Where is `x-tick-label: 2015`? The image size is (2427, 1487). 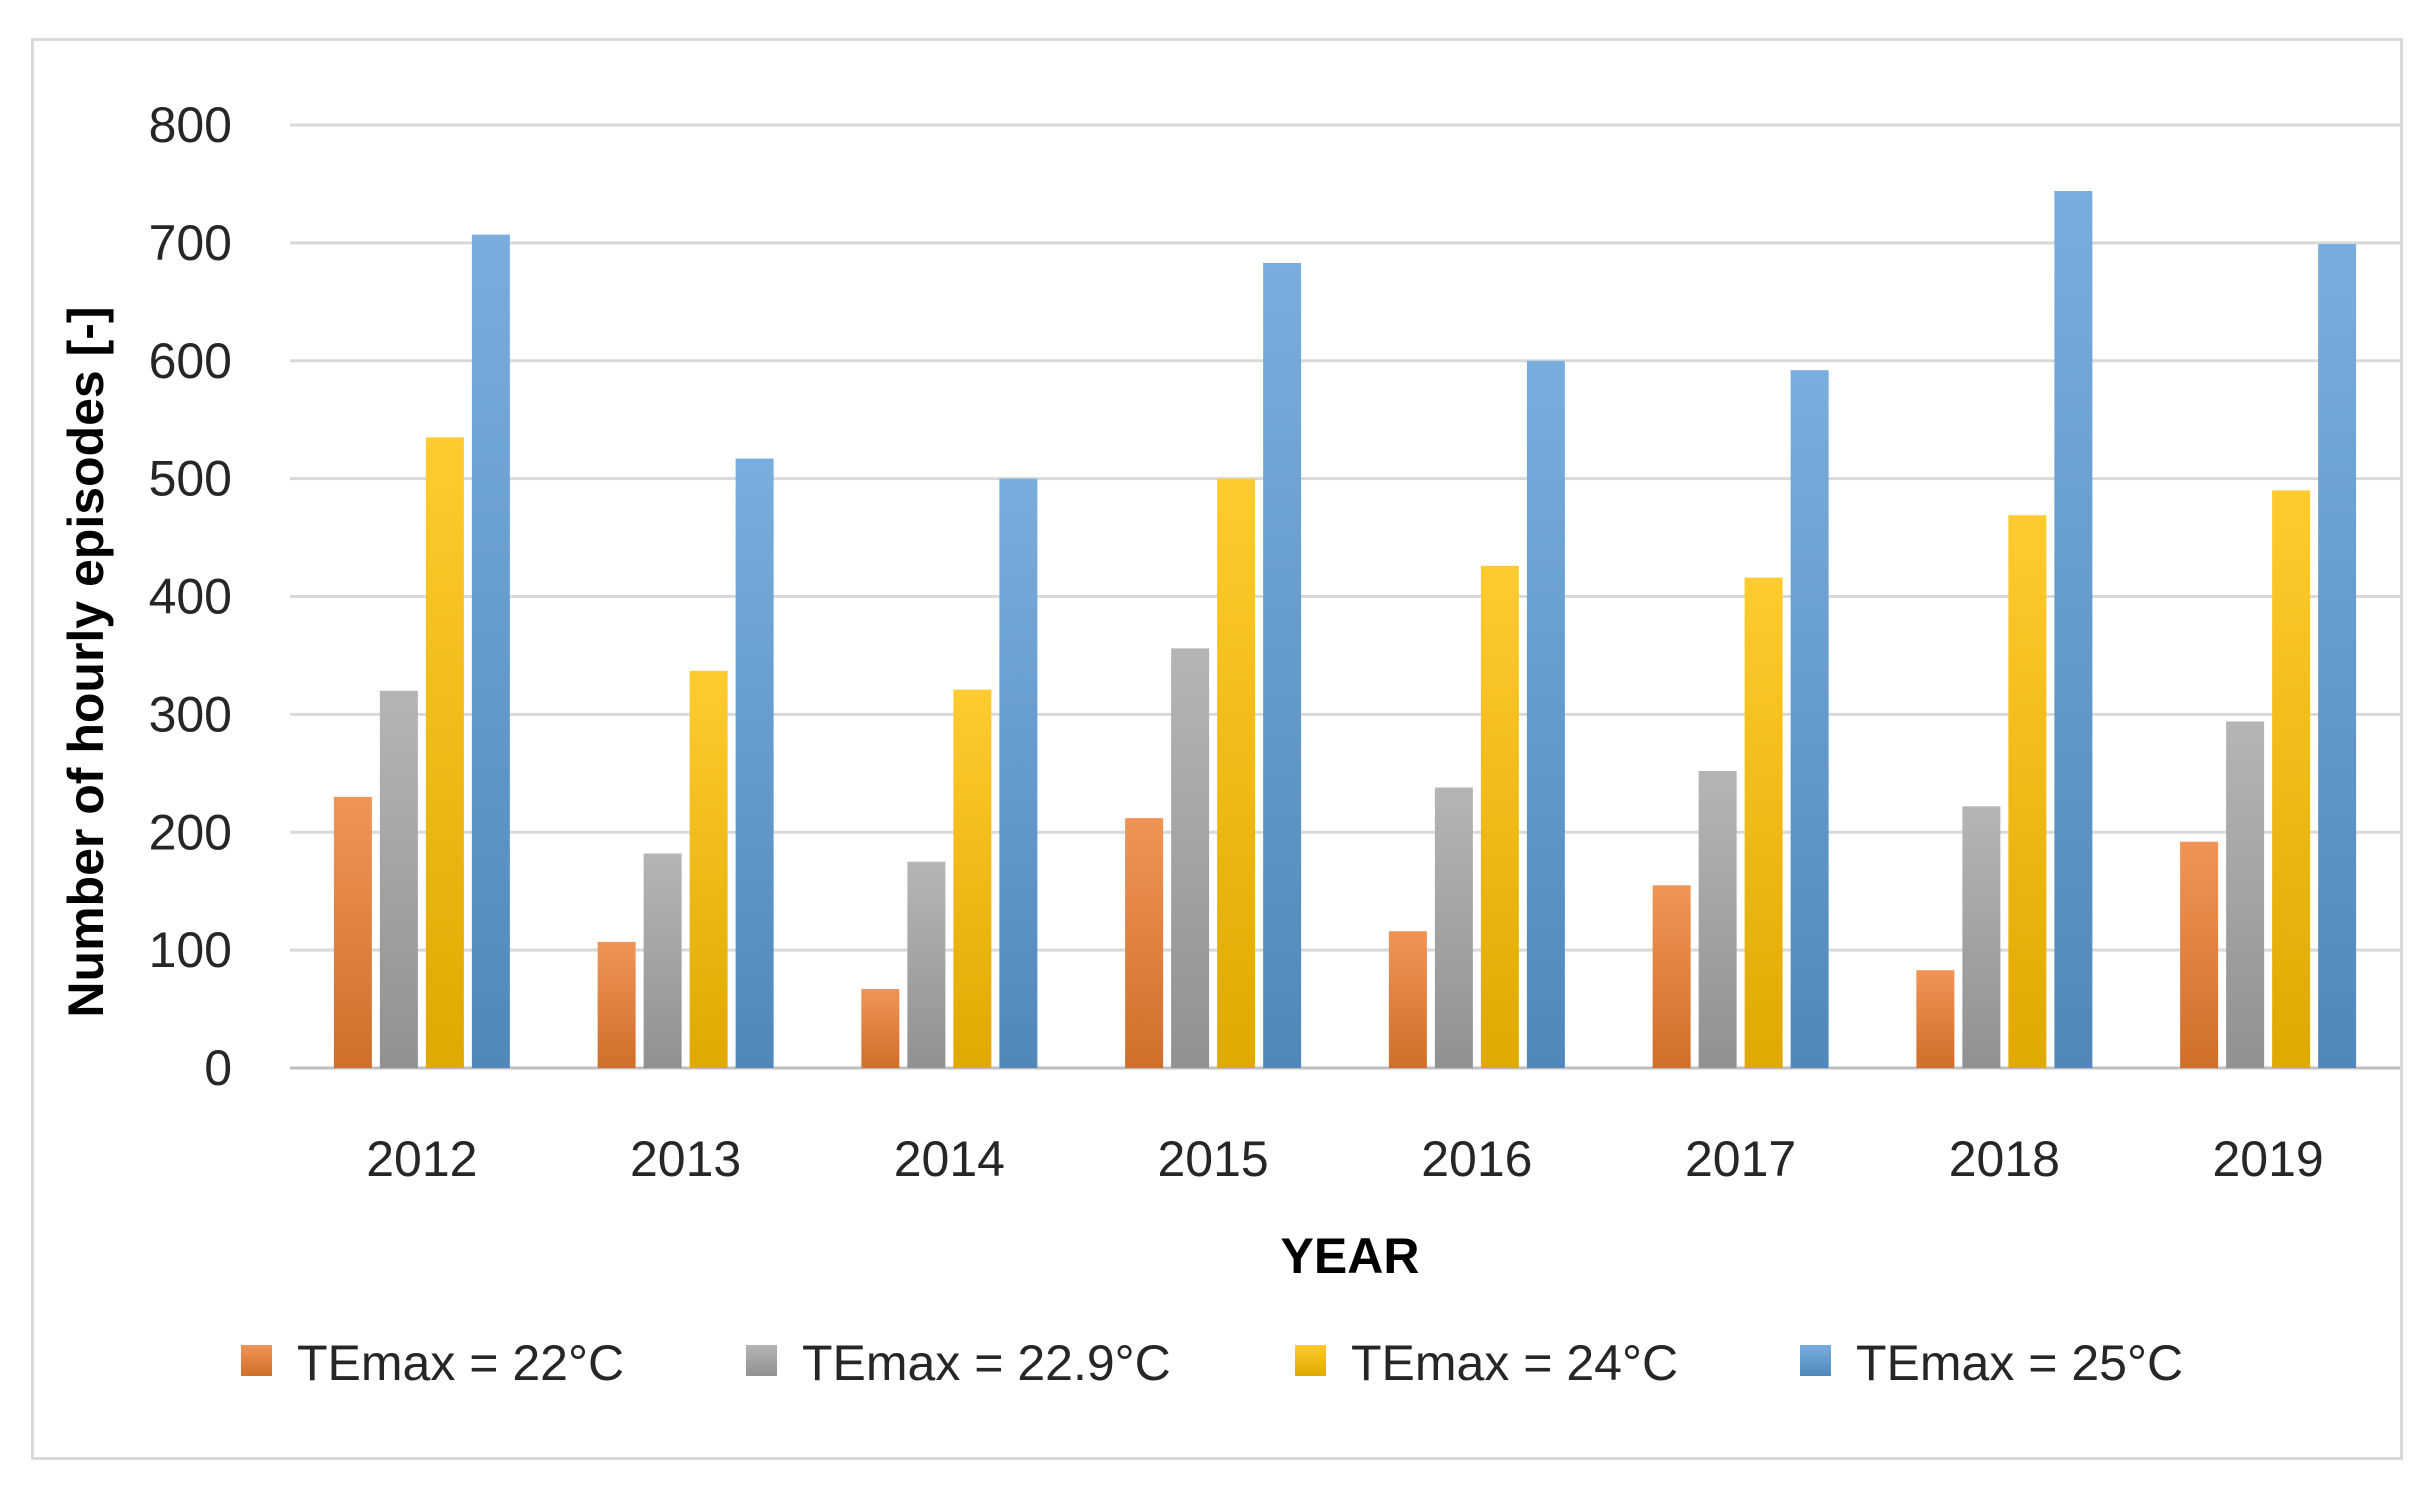 x-tick-label: 2015 is located at coordinates (1213, 1159).